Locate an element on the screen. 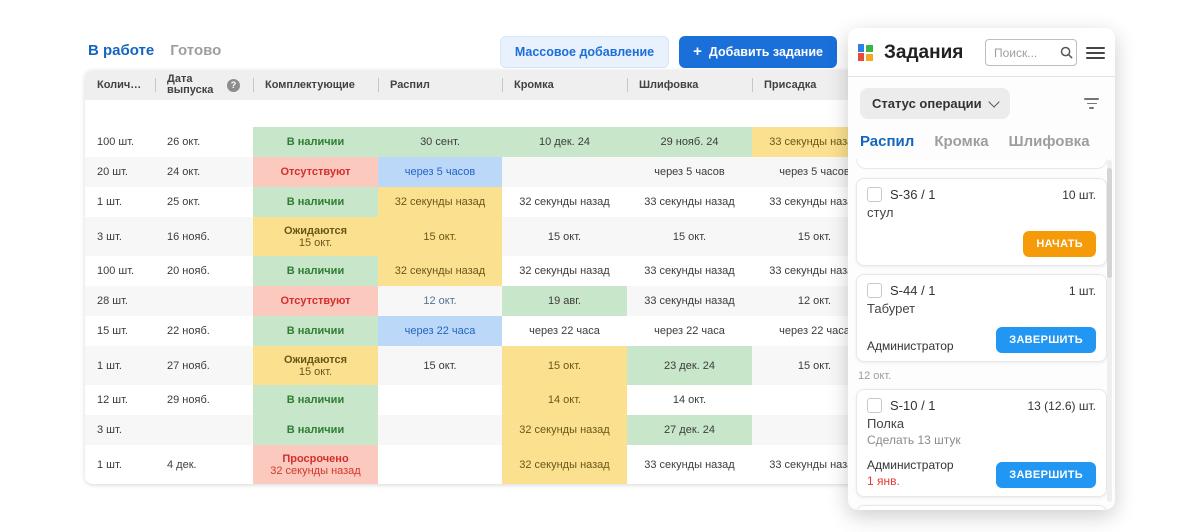  add-task-button: + Добавить задание is located at coordinates (758, 52).